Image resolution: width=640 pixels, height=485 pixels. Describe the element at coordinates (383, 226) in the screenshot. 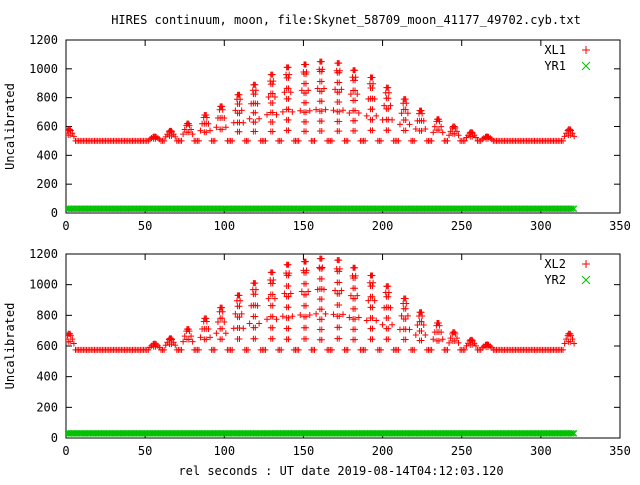

I see `x-tick-label: 200` at that location.